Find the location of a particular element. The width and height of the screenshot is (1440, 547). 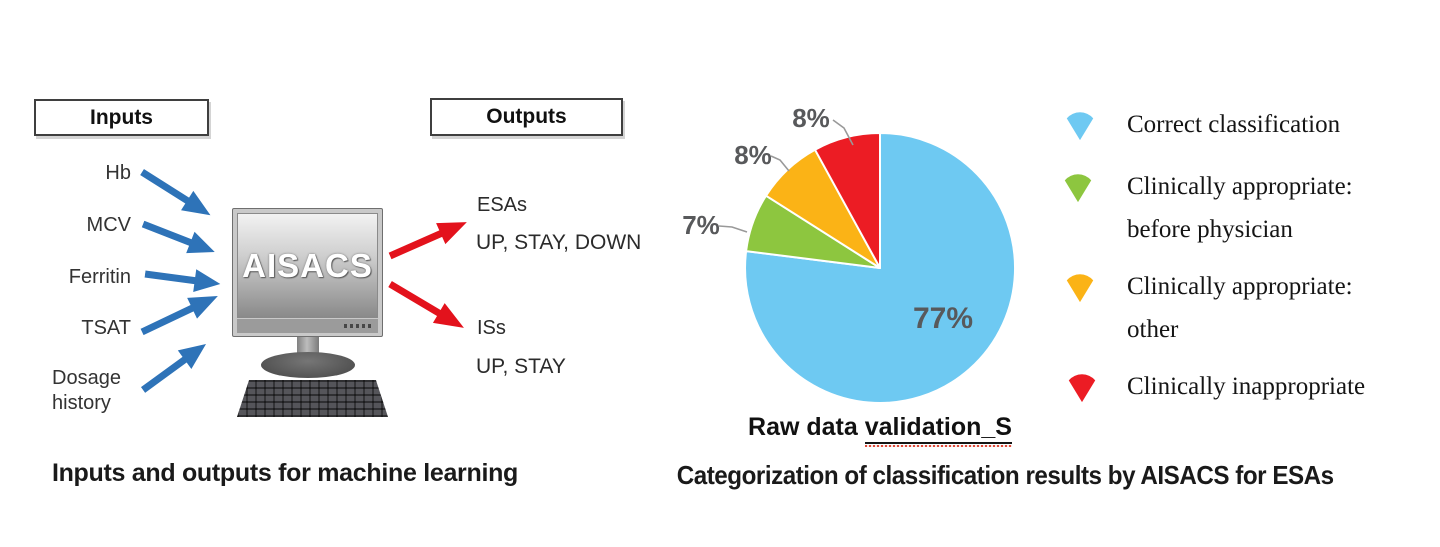

output-arrow-iss is located at coordinates (427, 306).